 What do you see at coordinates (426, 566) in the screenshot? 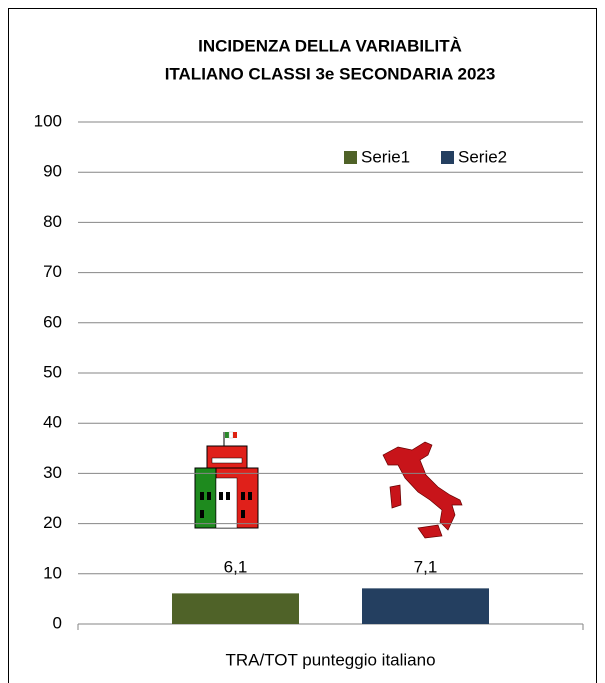
I see `value-label: 7,1` at bounding box center [426, 566].